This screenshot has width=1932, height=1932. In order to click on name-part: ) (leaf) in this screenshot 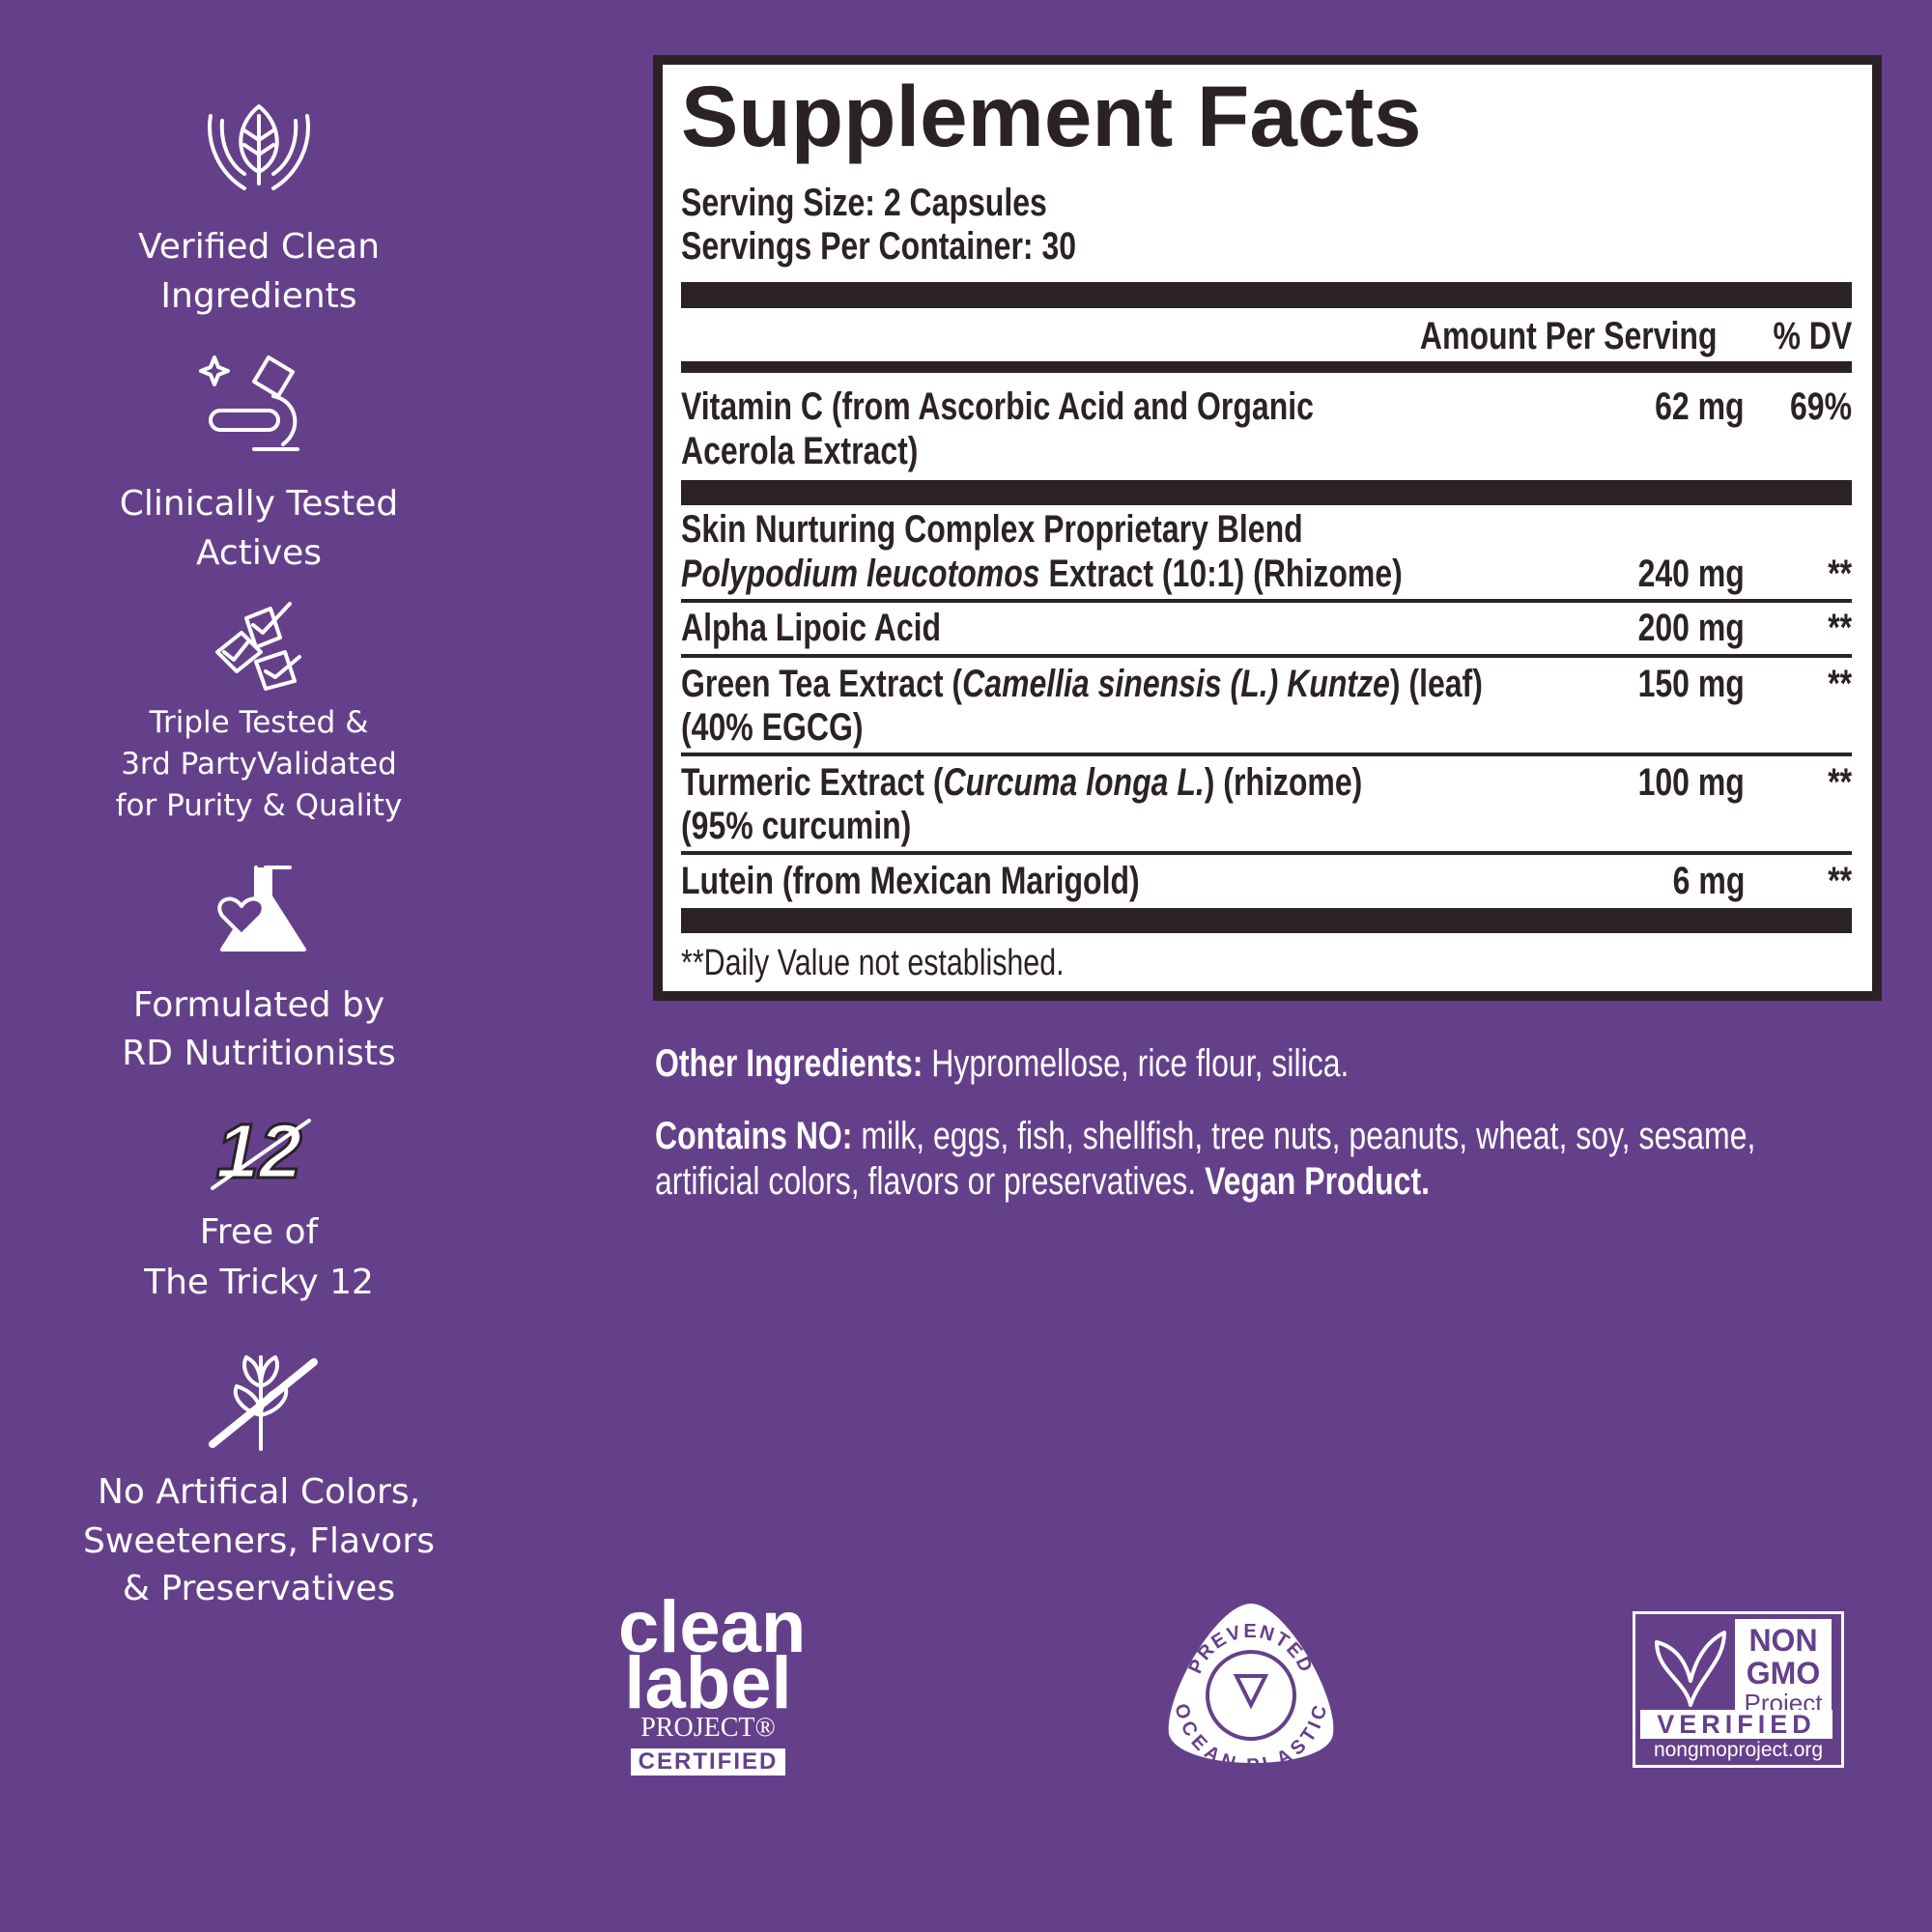, I will do `click(1436, 684)`.